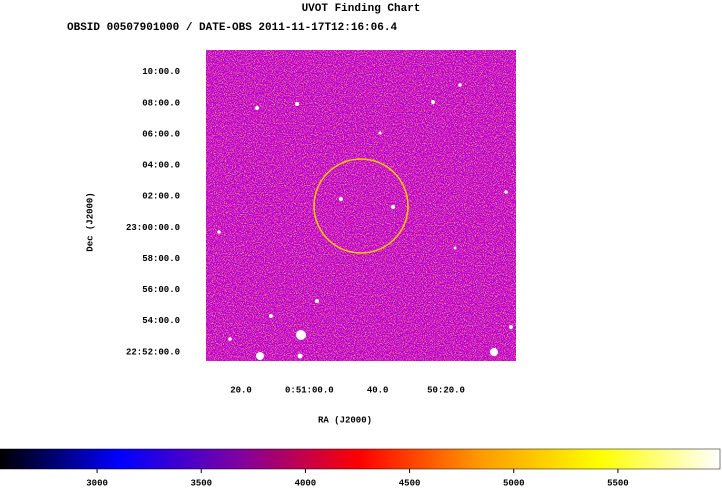 Image resolution: width=722 pixels, height=489 pixels. Describe the element at coordinates (306, 483) in the screenshot. I see `colorbar-tick-label: 4000` at that location.